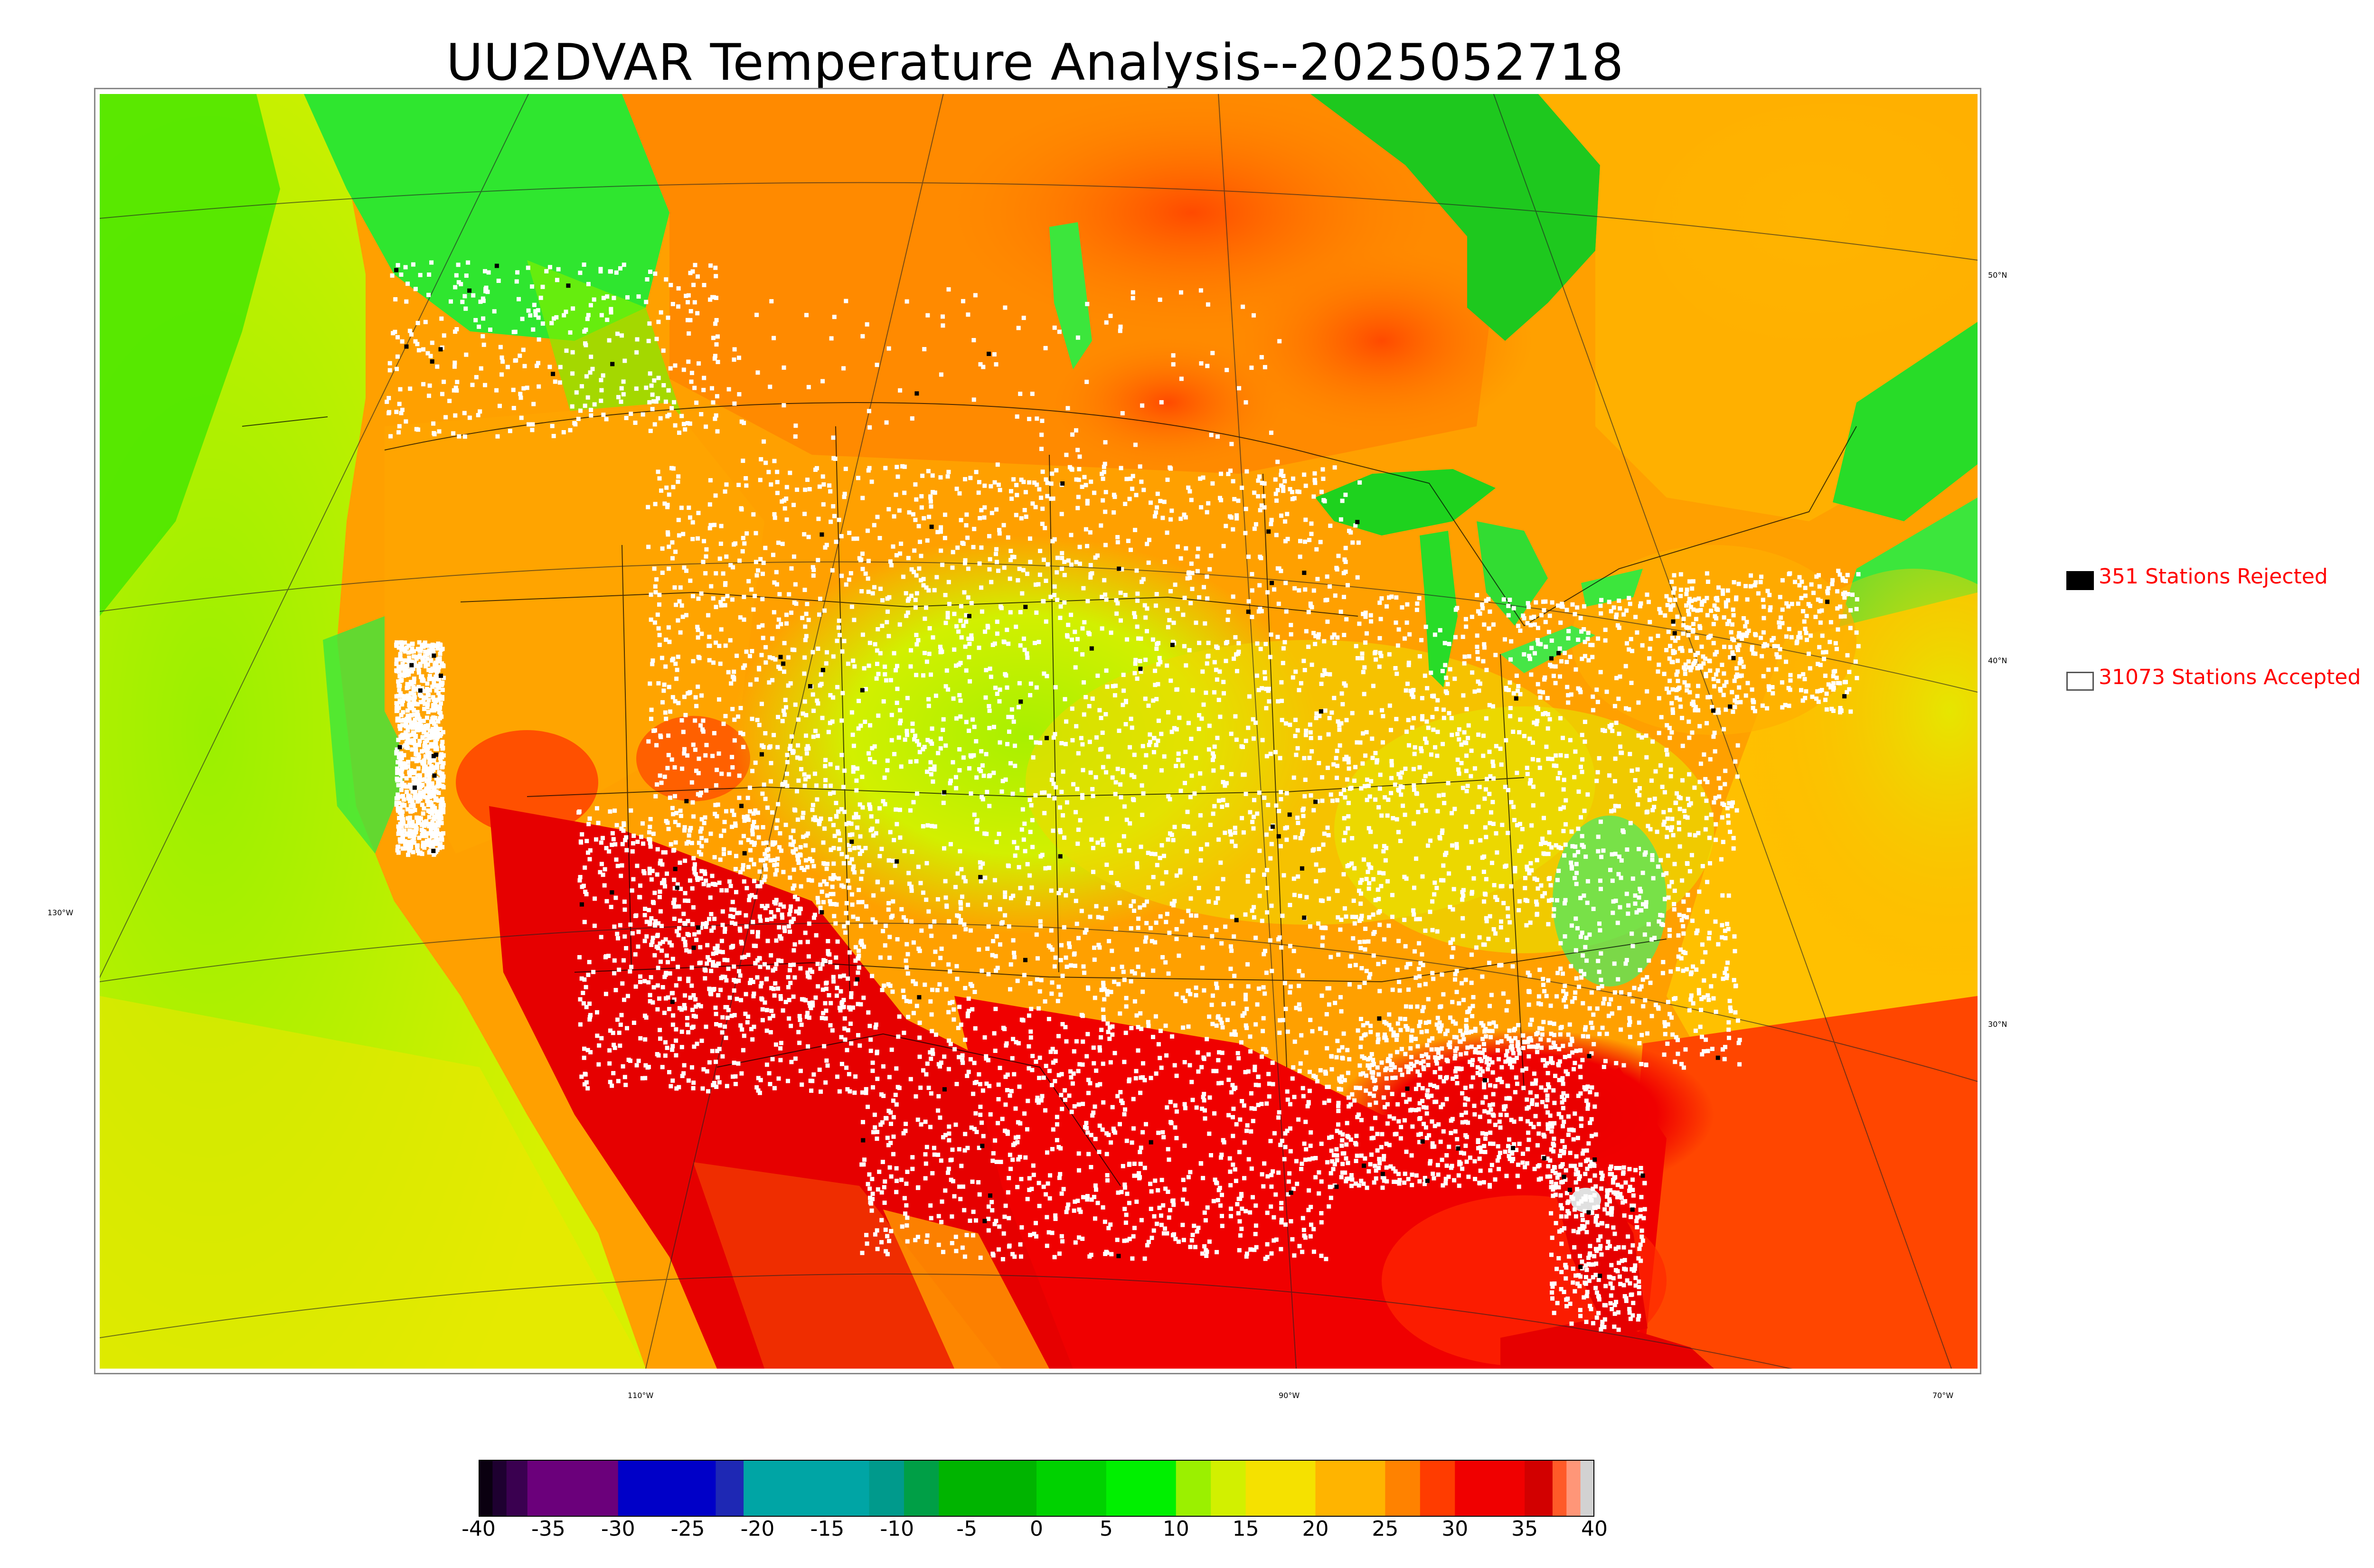 The height and width of the screenshot is (1568, 2374). Describe the element at coordinates (1035, 62) in the screenshot. I see `map-title: UU2DVAR Temperature Analysis--2025052718` at that location.